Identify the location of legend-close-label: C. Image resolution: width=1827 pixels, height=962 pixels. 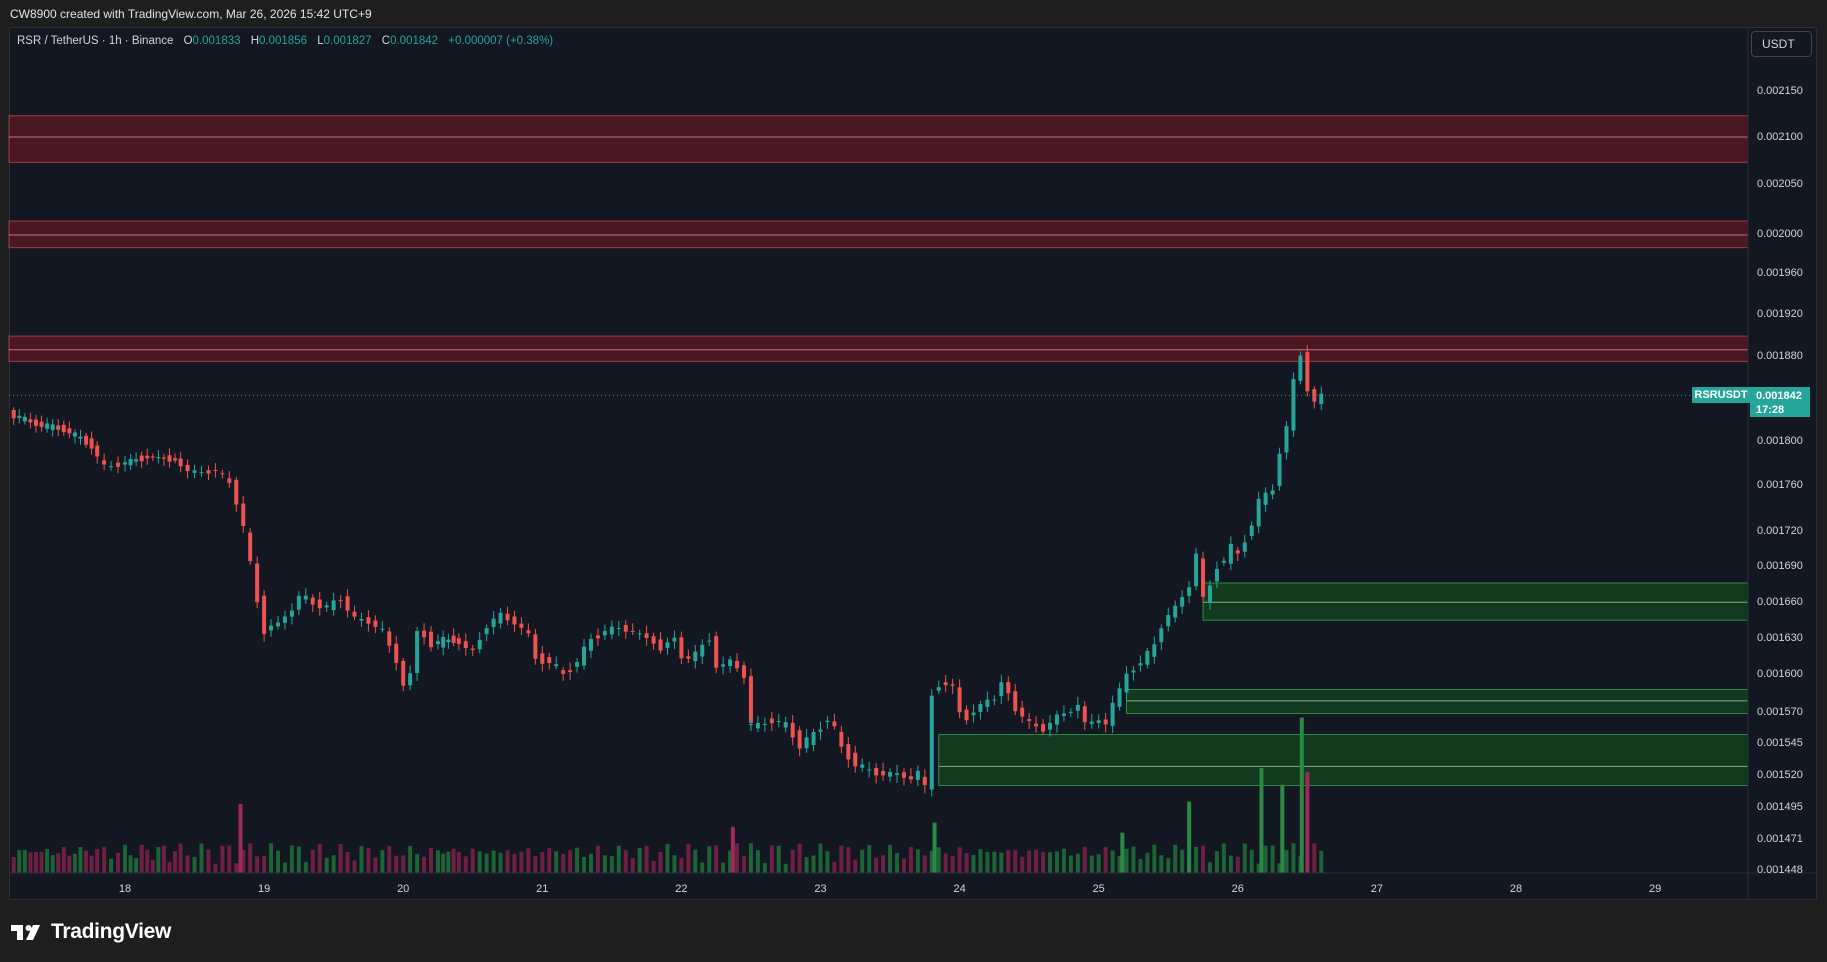
(386, 41).